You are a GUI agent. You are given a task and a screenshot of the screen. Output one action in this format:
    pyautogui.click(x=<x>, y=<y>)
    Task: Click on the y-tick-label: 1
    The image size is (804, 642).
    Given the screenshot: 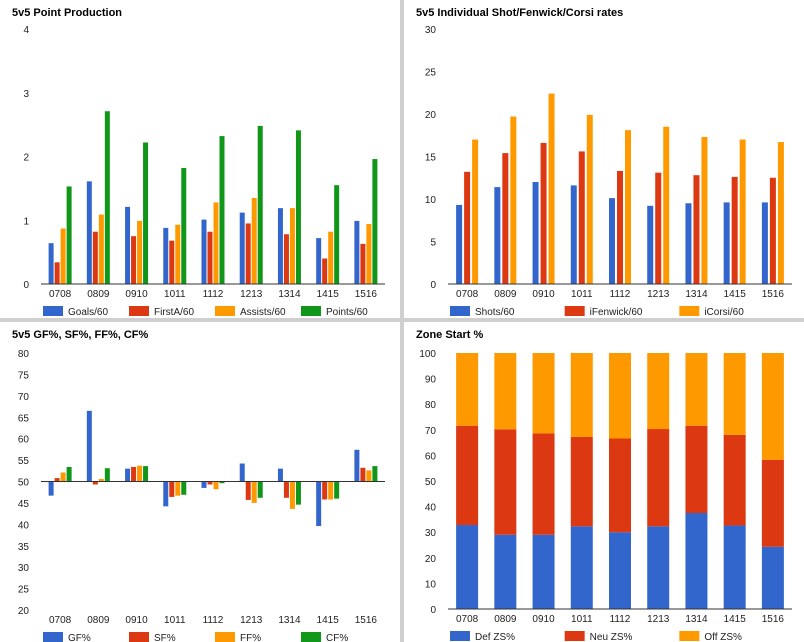 What is the action you would take?
    pyautogui.click(x=26, y=221)
    